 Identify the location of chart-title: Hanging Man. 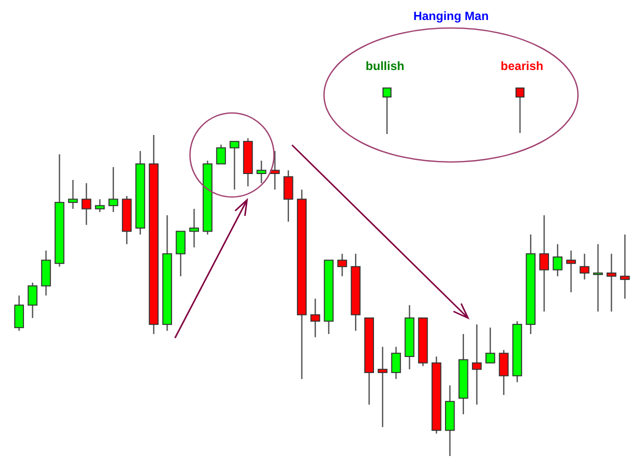
(451, 16).